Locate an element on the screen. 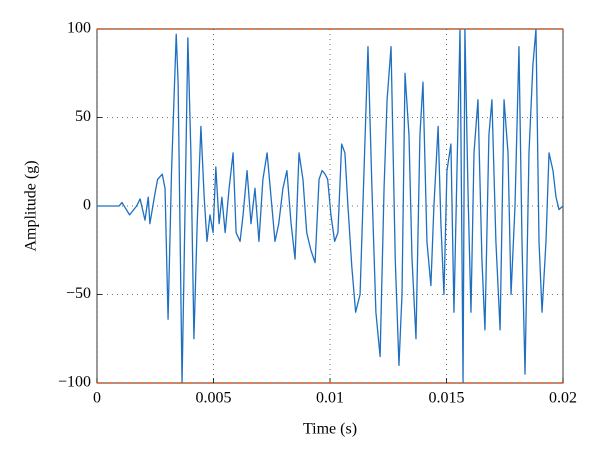 This screenshot has height=459, width=600. y-tick-label: 100 is located at coordinates (79, 28).